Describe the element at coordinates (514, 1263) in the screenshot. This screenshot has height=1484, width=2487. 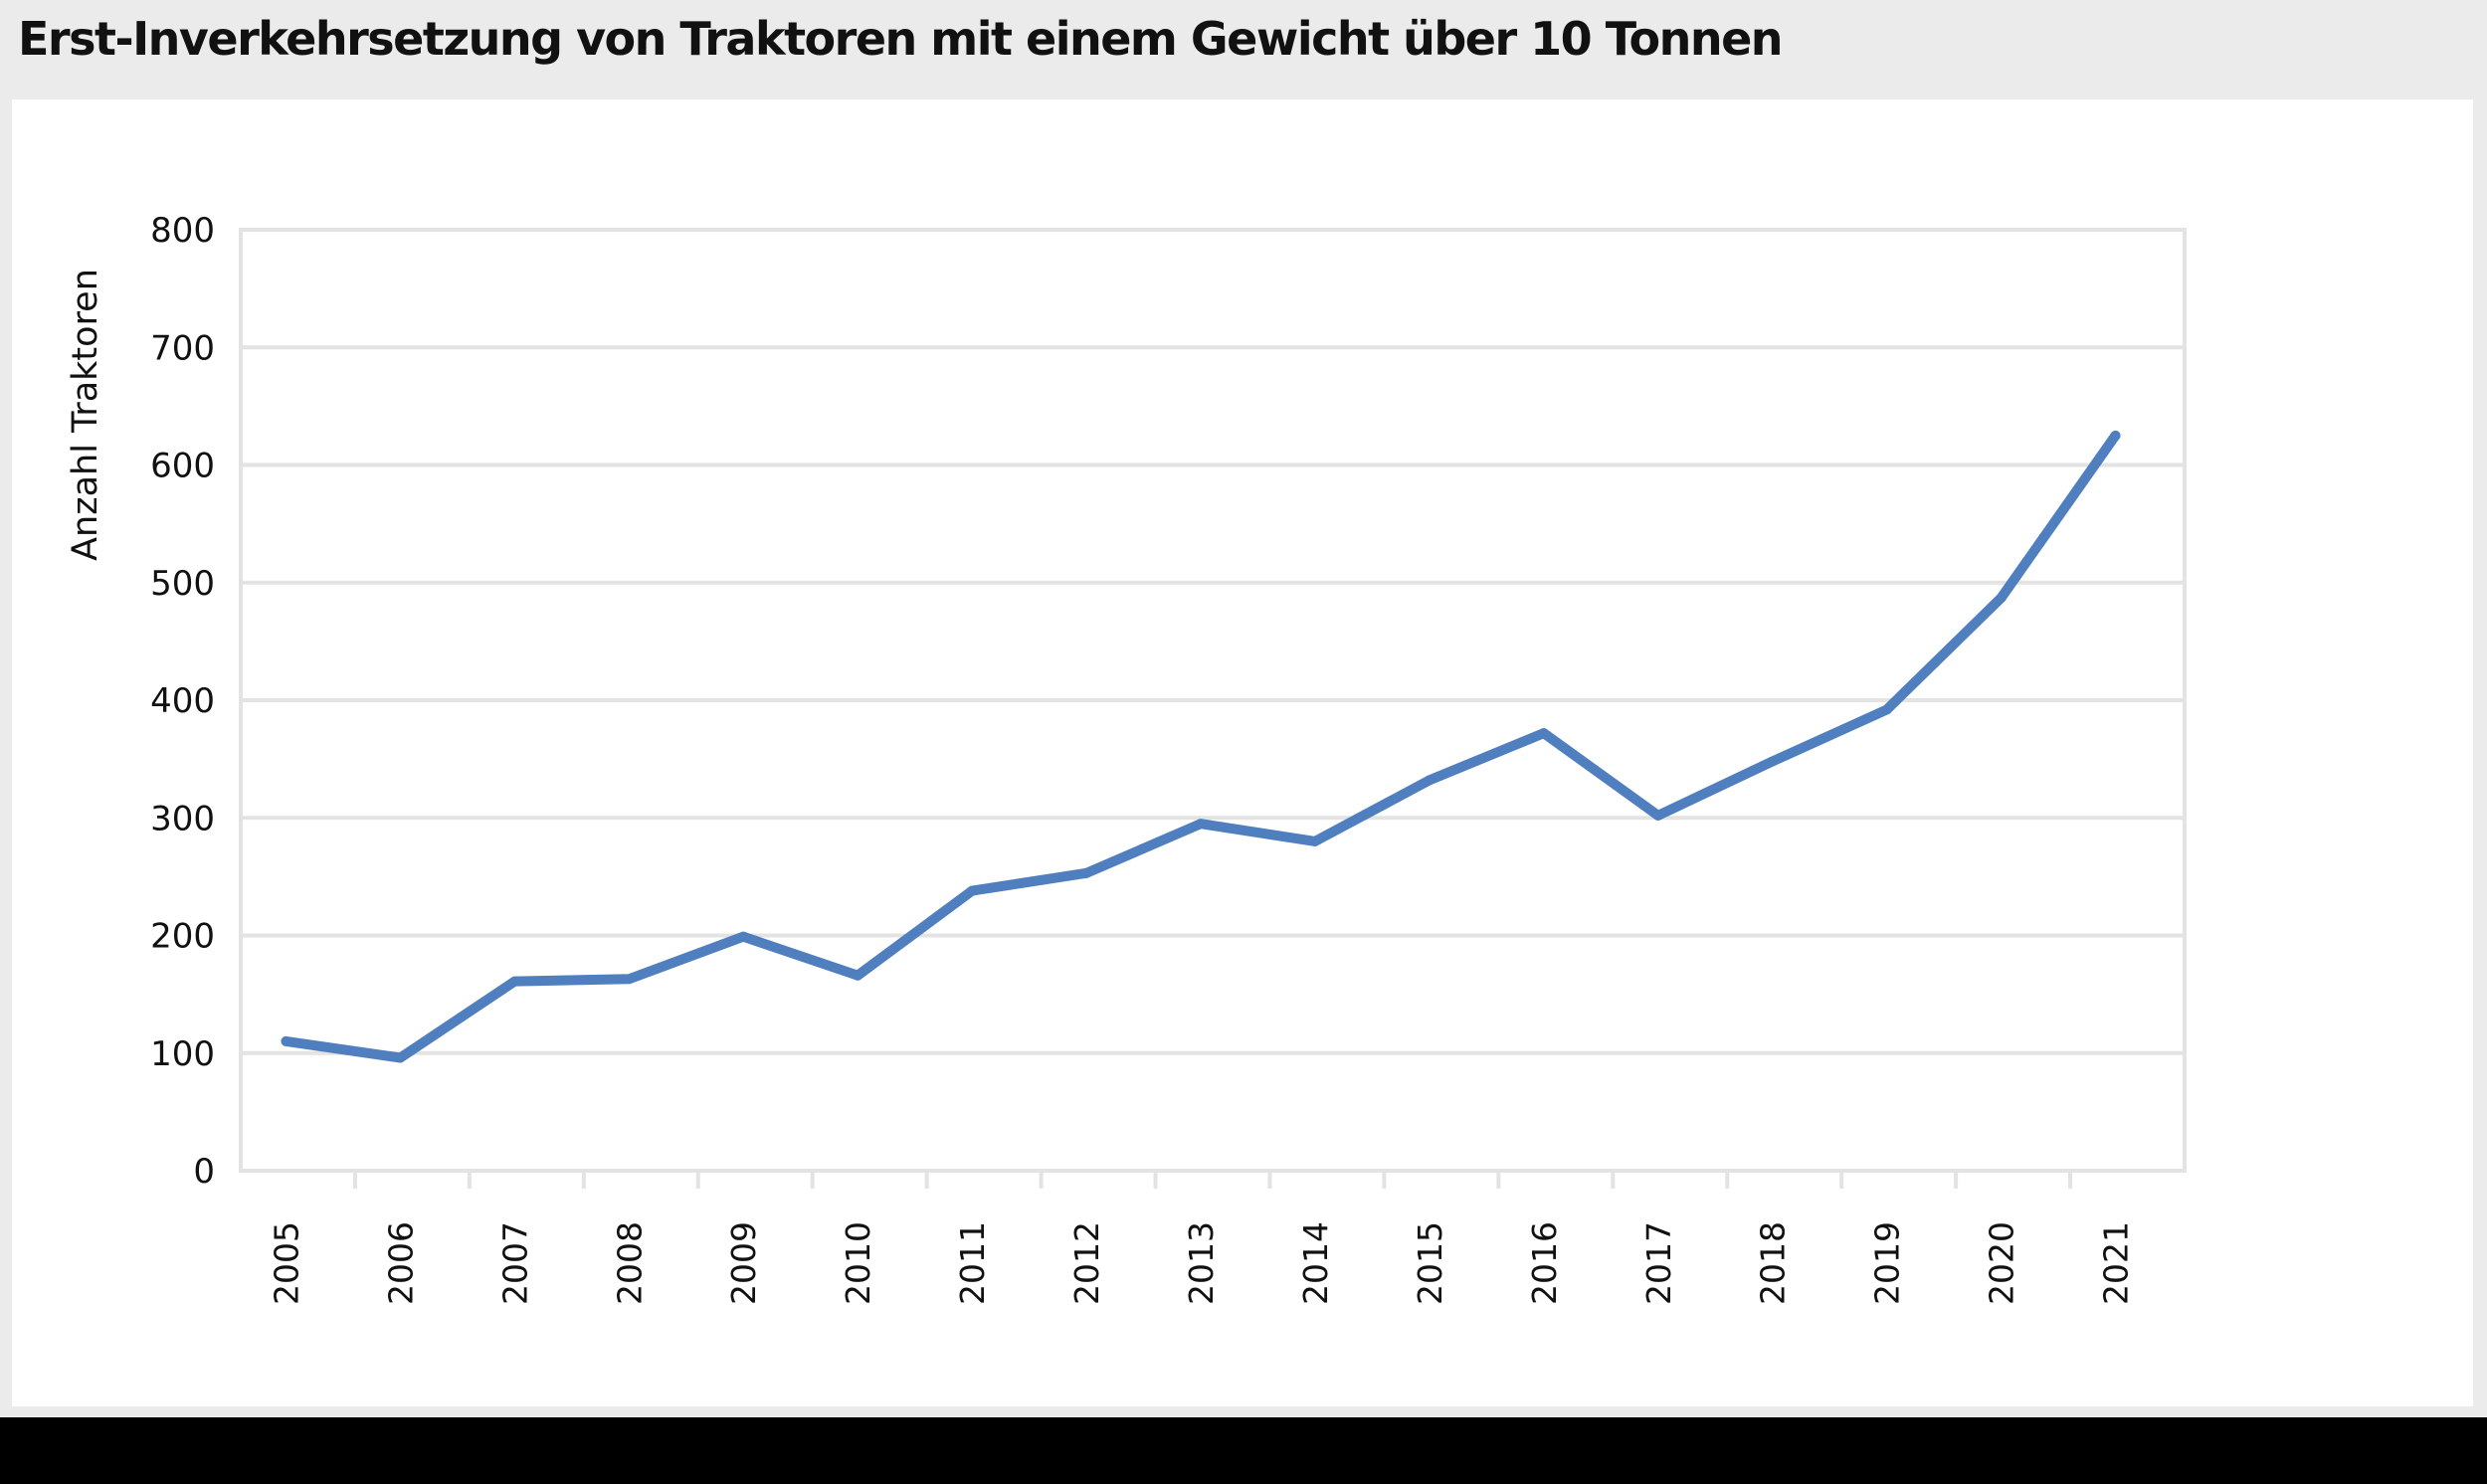
I see `x-tick-label: 2007` at that location.